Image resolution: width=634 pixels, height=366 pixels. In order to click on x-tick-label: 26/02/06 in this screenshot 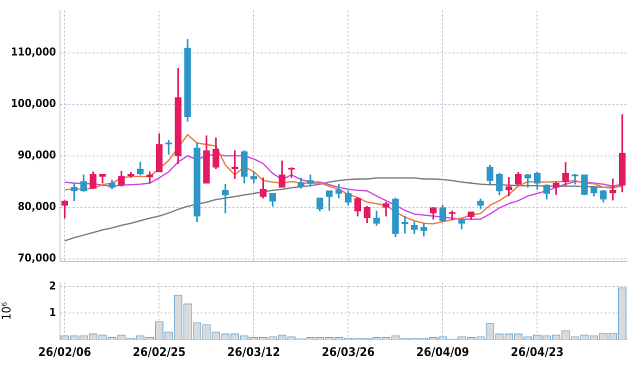, I will do `click(65, 351)`.